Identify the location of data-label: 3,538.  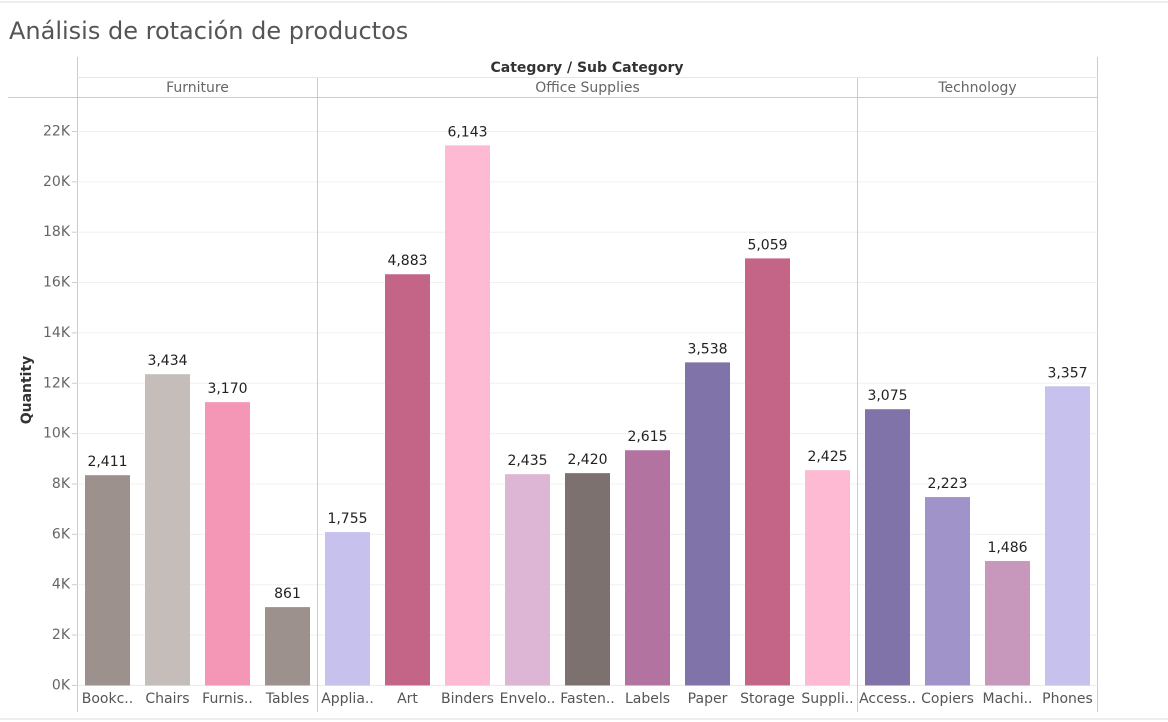
(707, 349).